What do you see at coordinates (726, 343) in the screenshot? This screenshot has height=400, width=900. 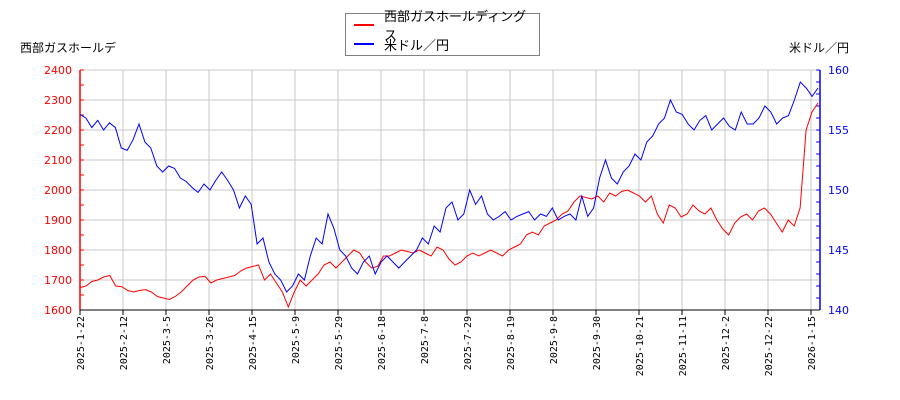 I see `x-tick-label: 2025-12-2` at bounding box center [726, 343].